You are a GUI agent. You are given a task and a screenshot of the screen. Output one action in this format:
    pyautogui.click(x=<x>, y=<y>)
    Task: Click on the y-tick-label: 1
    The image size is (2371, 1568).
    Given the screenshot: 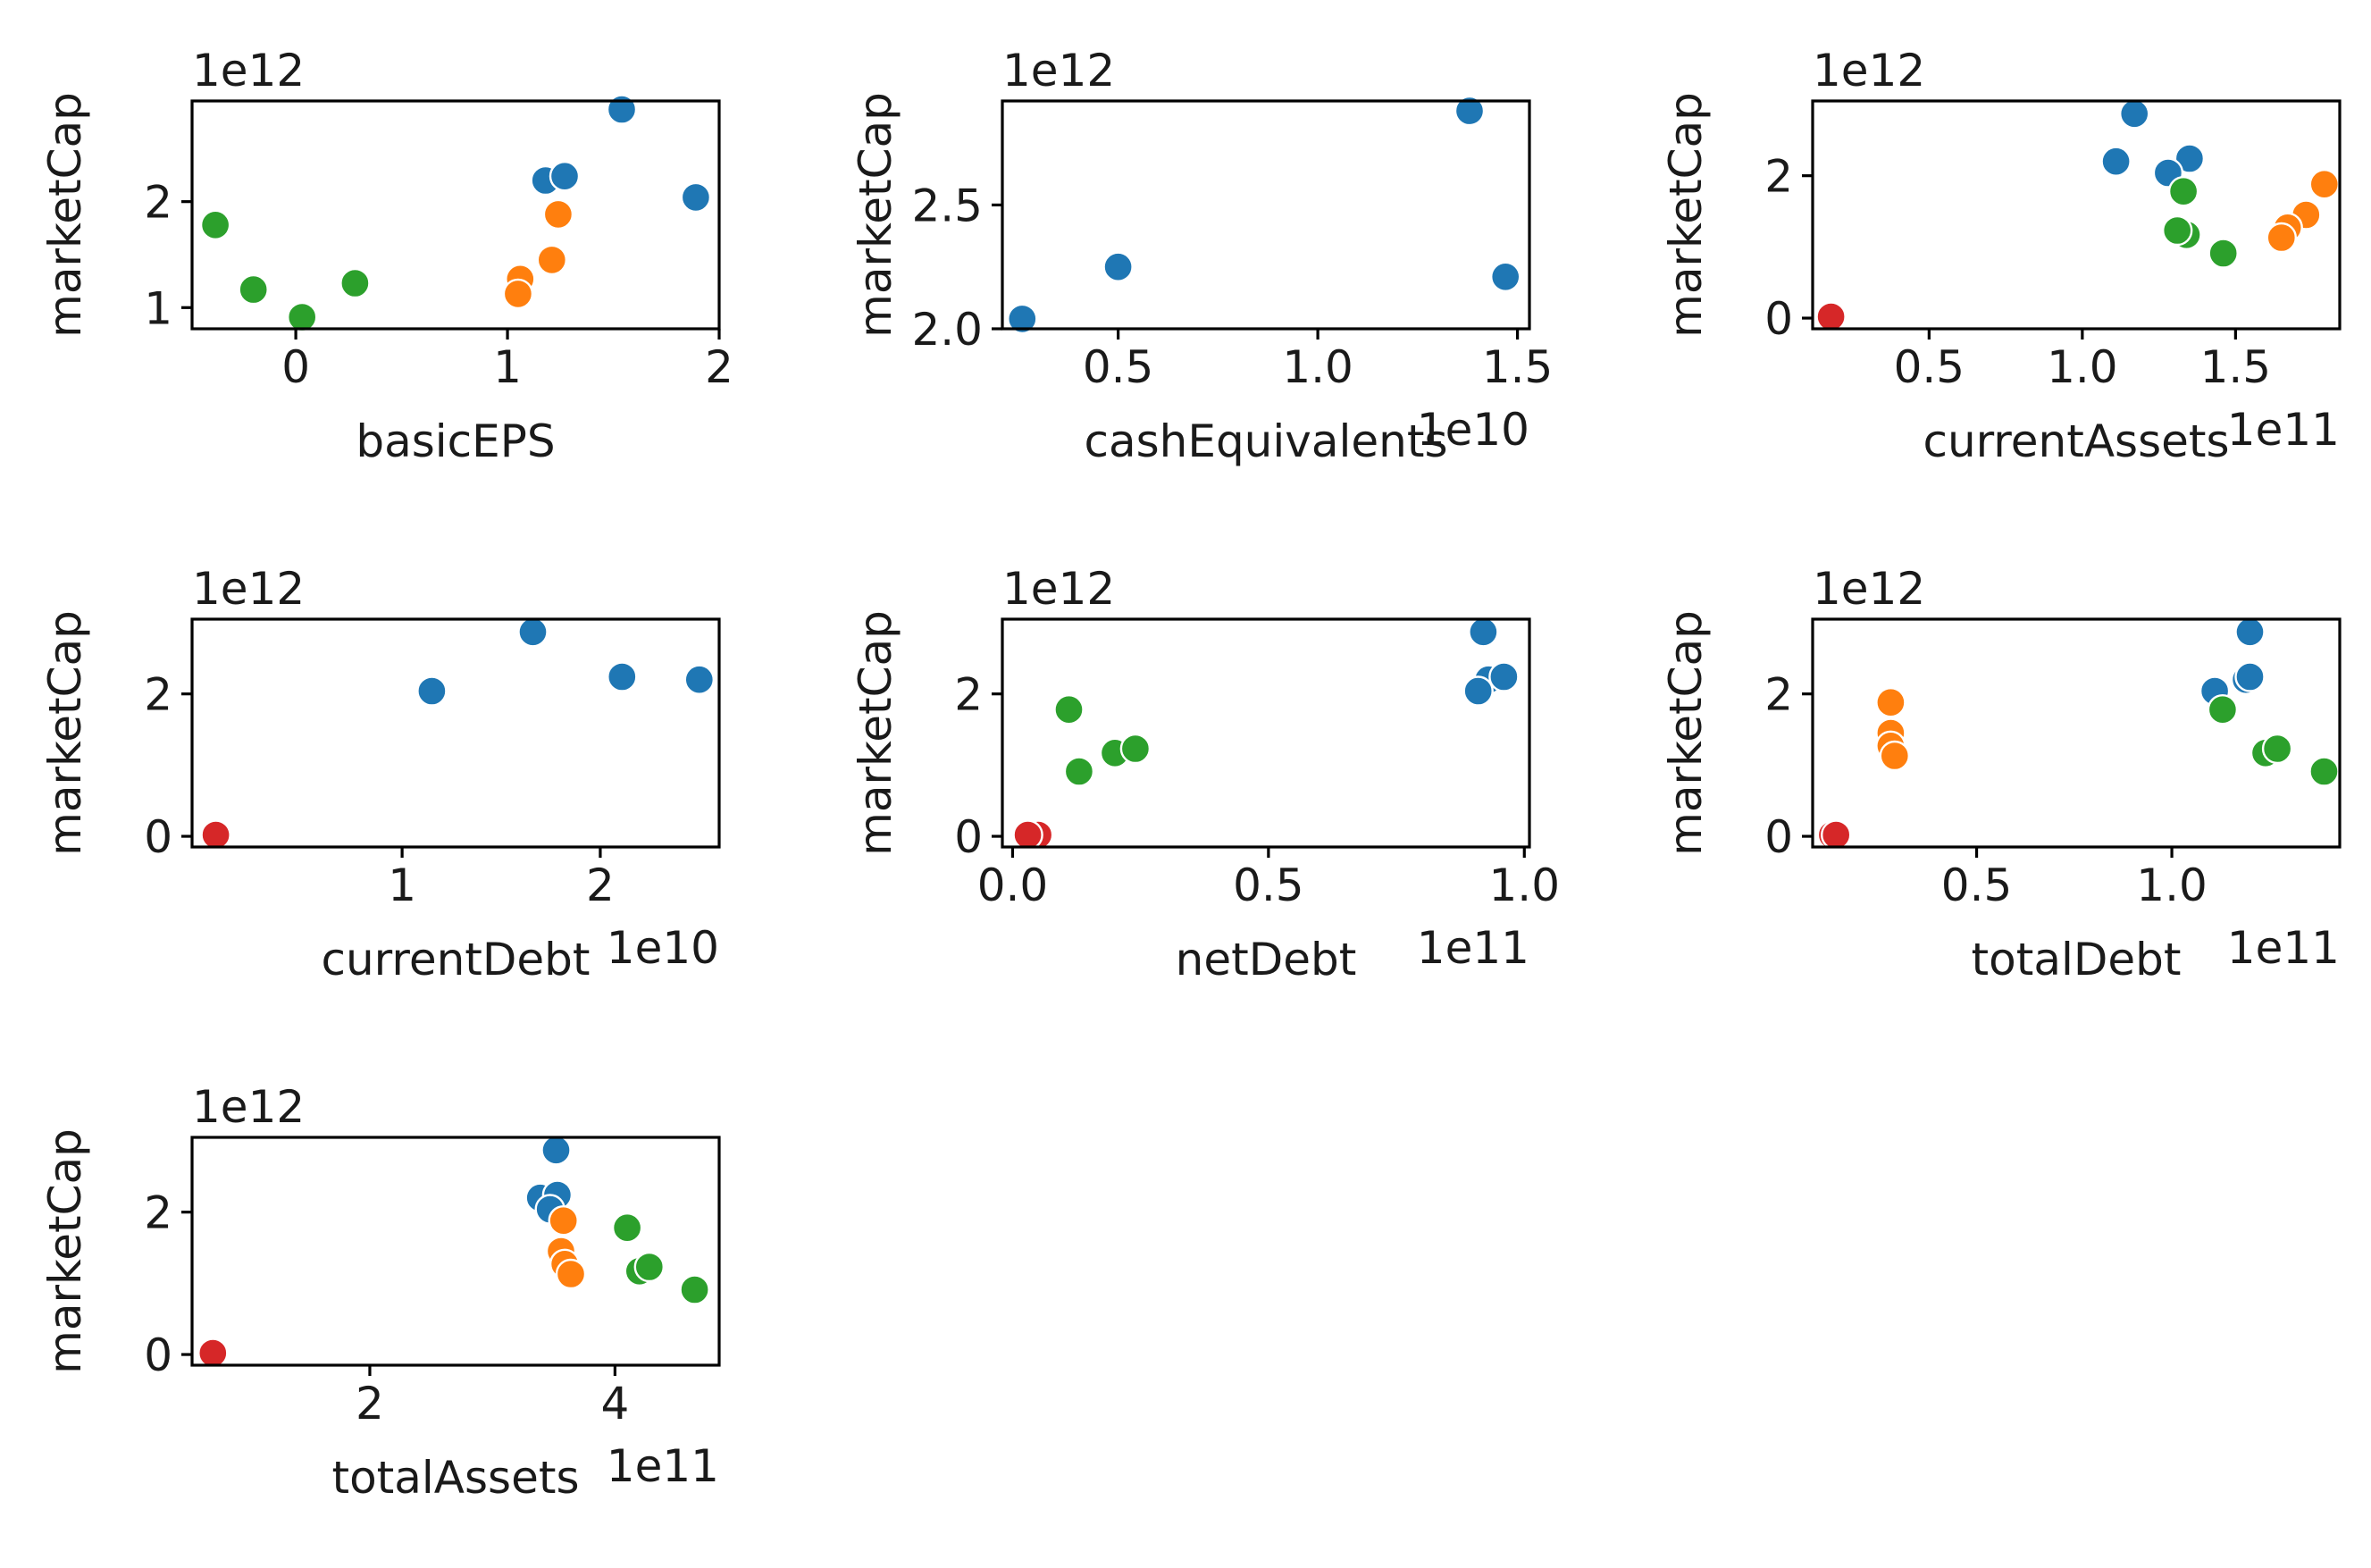 What is the action you would take?
    pyautogui.click(x=158, y=308)
    